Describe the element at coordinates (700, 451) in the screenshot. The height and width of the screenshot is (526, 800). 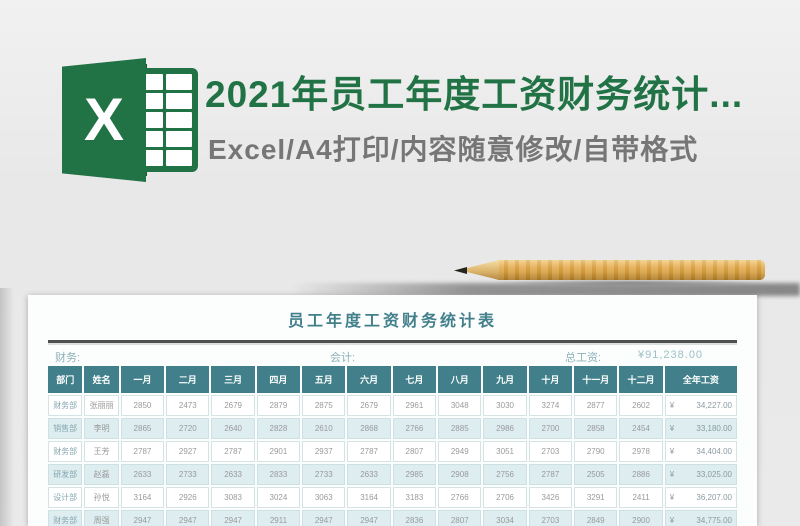
I see `cell-annual-total: ¥34,404.00` at that location.